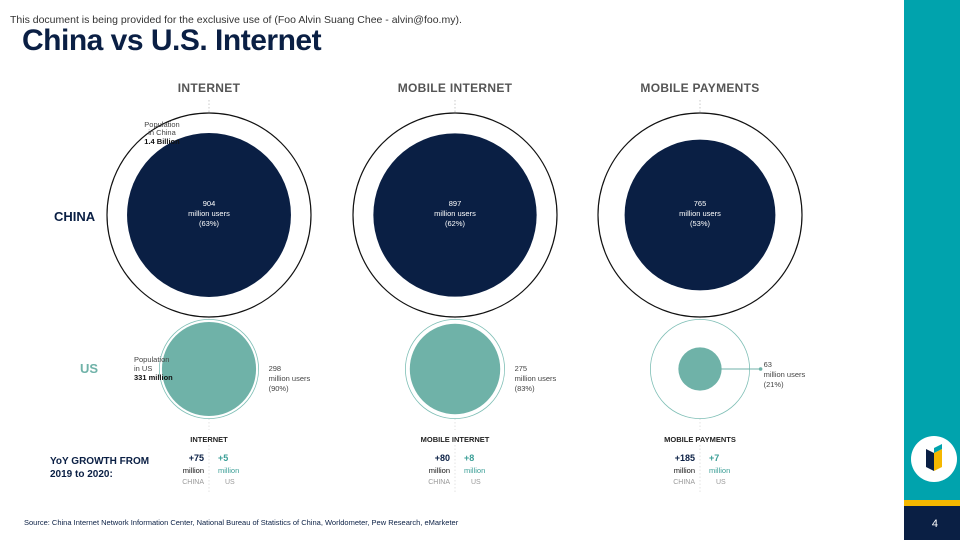  What do you see at coordinates (230, 482) in the screenshot?
I see `growth-us-caption-internet: US` at bounding box center [230, 482].